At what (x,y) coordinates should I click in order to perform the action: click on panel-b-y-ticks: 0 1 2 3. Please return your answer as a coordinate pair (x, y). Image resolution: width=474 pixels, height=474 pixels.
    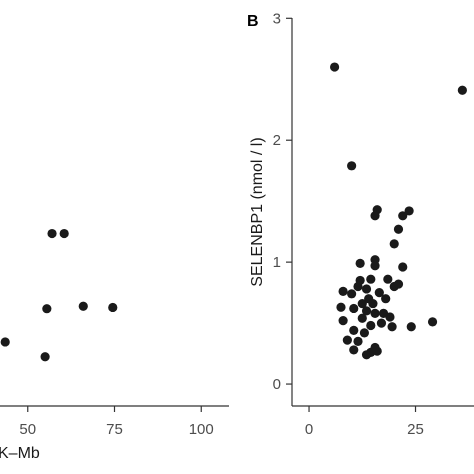
    Looking at the image, I should click on (282, 201).